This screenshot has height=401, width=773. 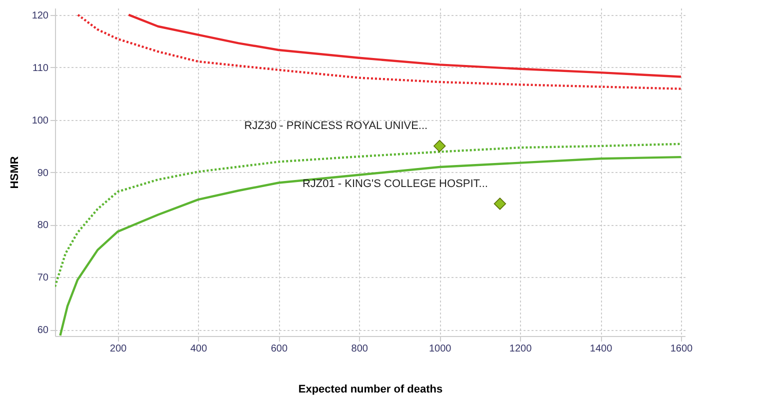 What do you see at coordinates (43, 330) in the screenshot?
I see `y-tick-label: 60` at bounding box center [43, 330].